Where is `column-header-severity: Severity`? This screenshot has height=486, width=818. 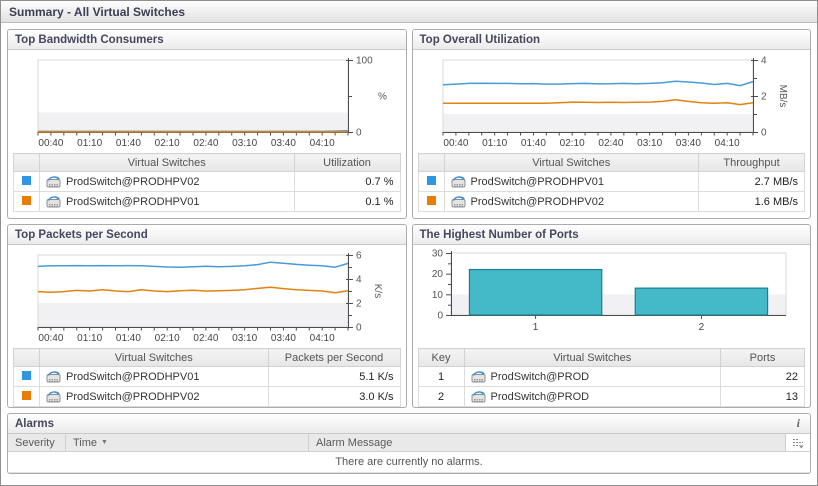 column-header-severity: Severity is located at coordinates (37, 442).